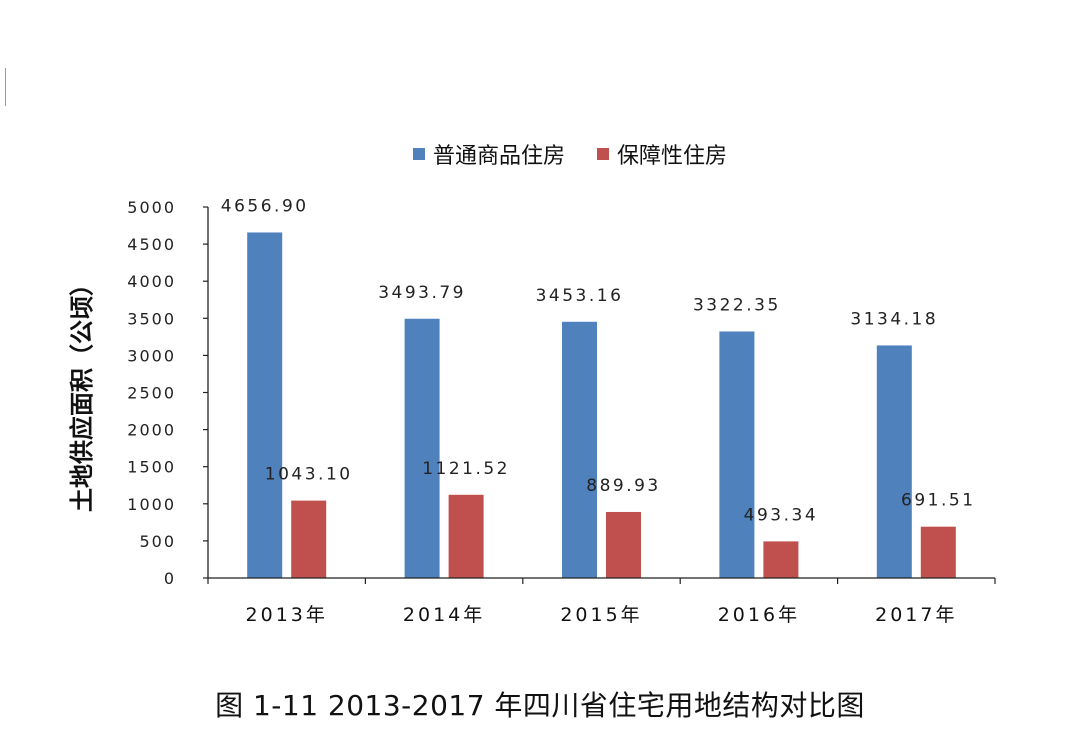  Describe the element at coordinates (170, 578) in the screenshot. I see `y-tick-label: 0` at that location.